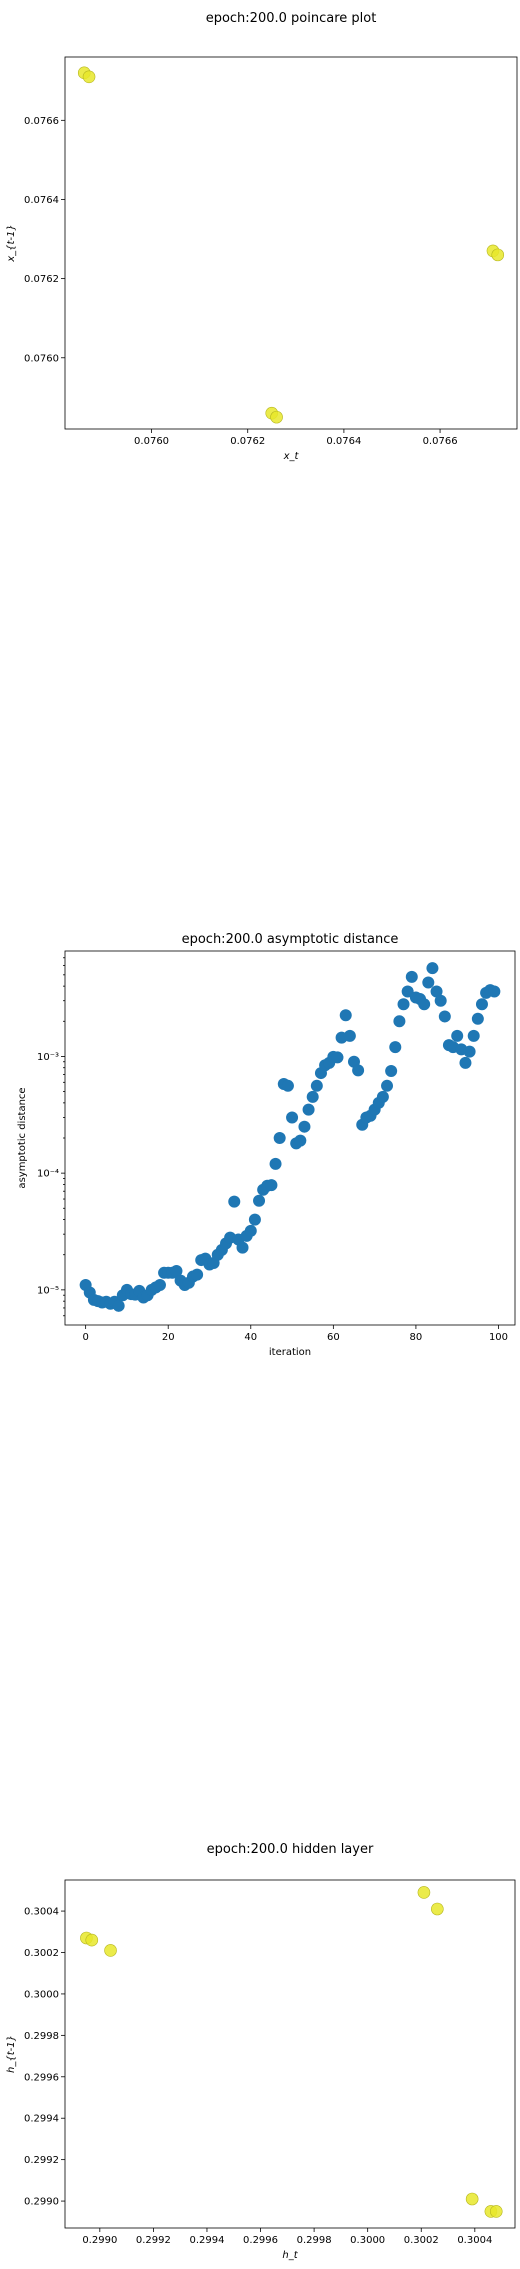  I want to click on x-tick-label: 0.3004, so click(474, 2240).